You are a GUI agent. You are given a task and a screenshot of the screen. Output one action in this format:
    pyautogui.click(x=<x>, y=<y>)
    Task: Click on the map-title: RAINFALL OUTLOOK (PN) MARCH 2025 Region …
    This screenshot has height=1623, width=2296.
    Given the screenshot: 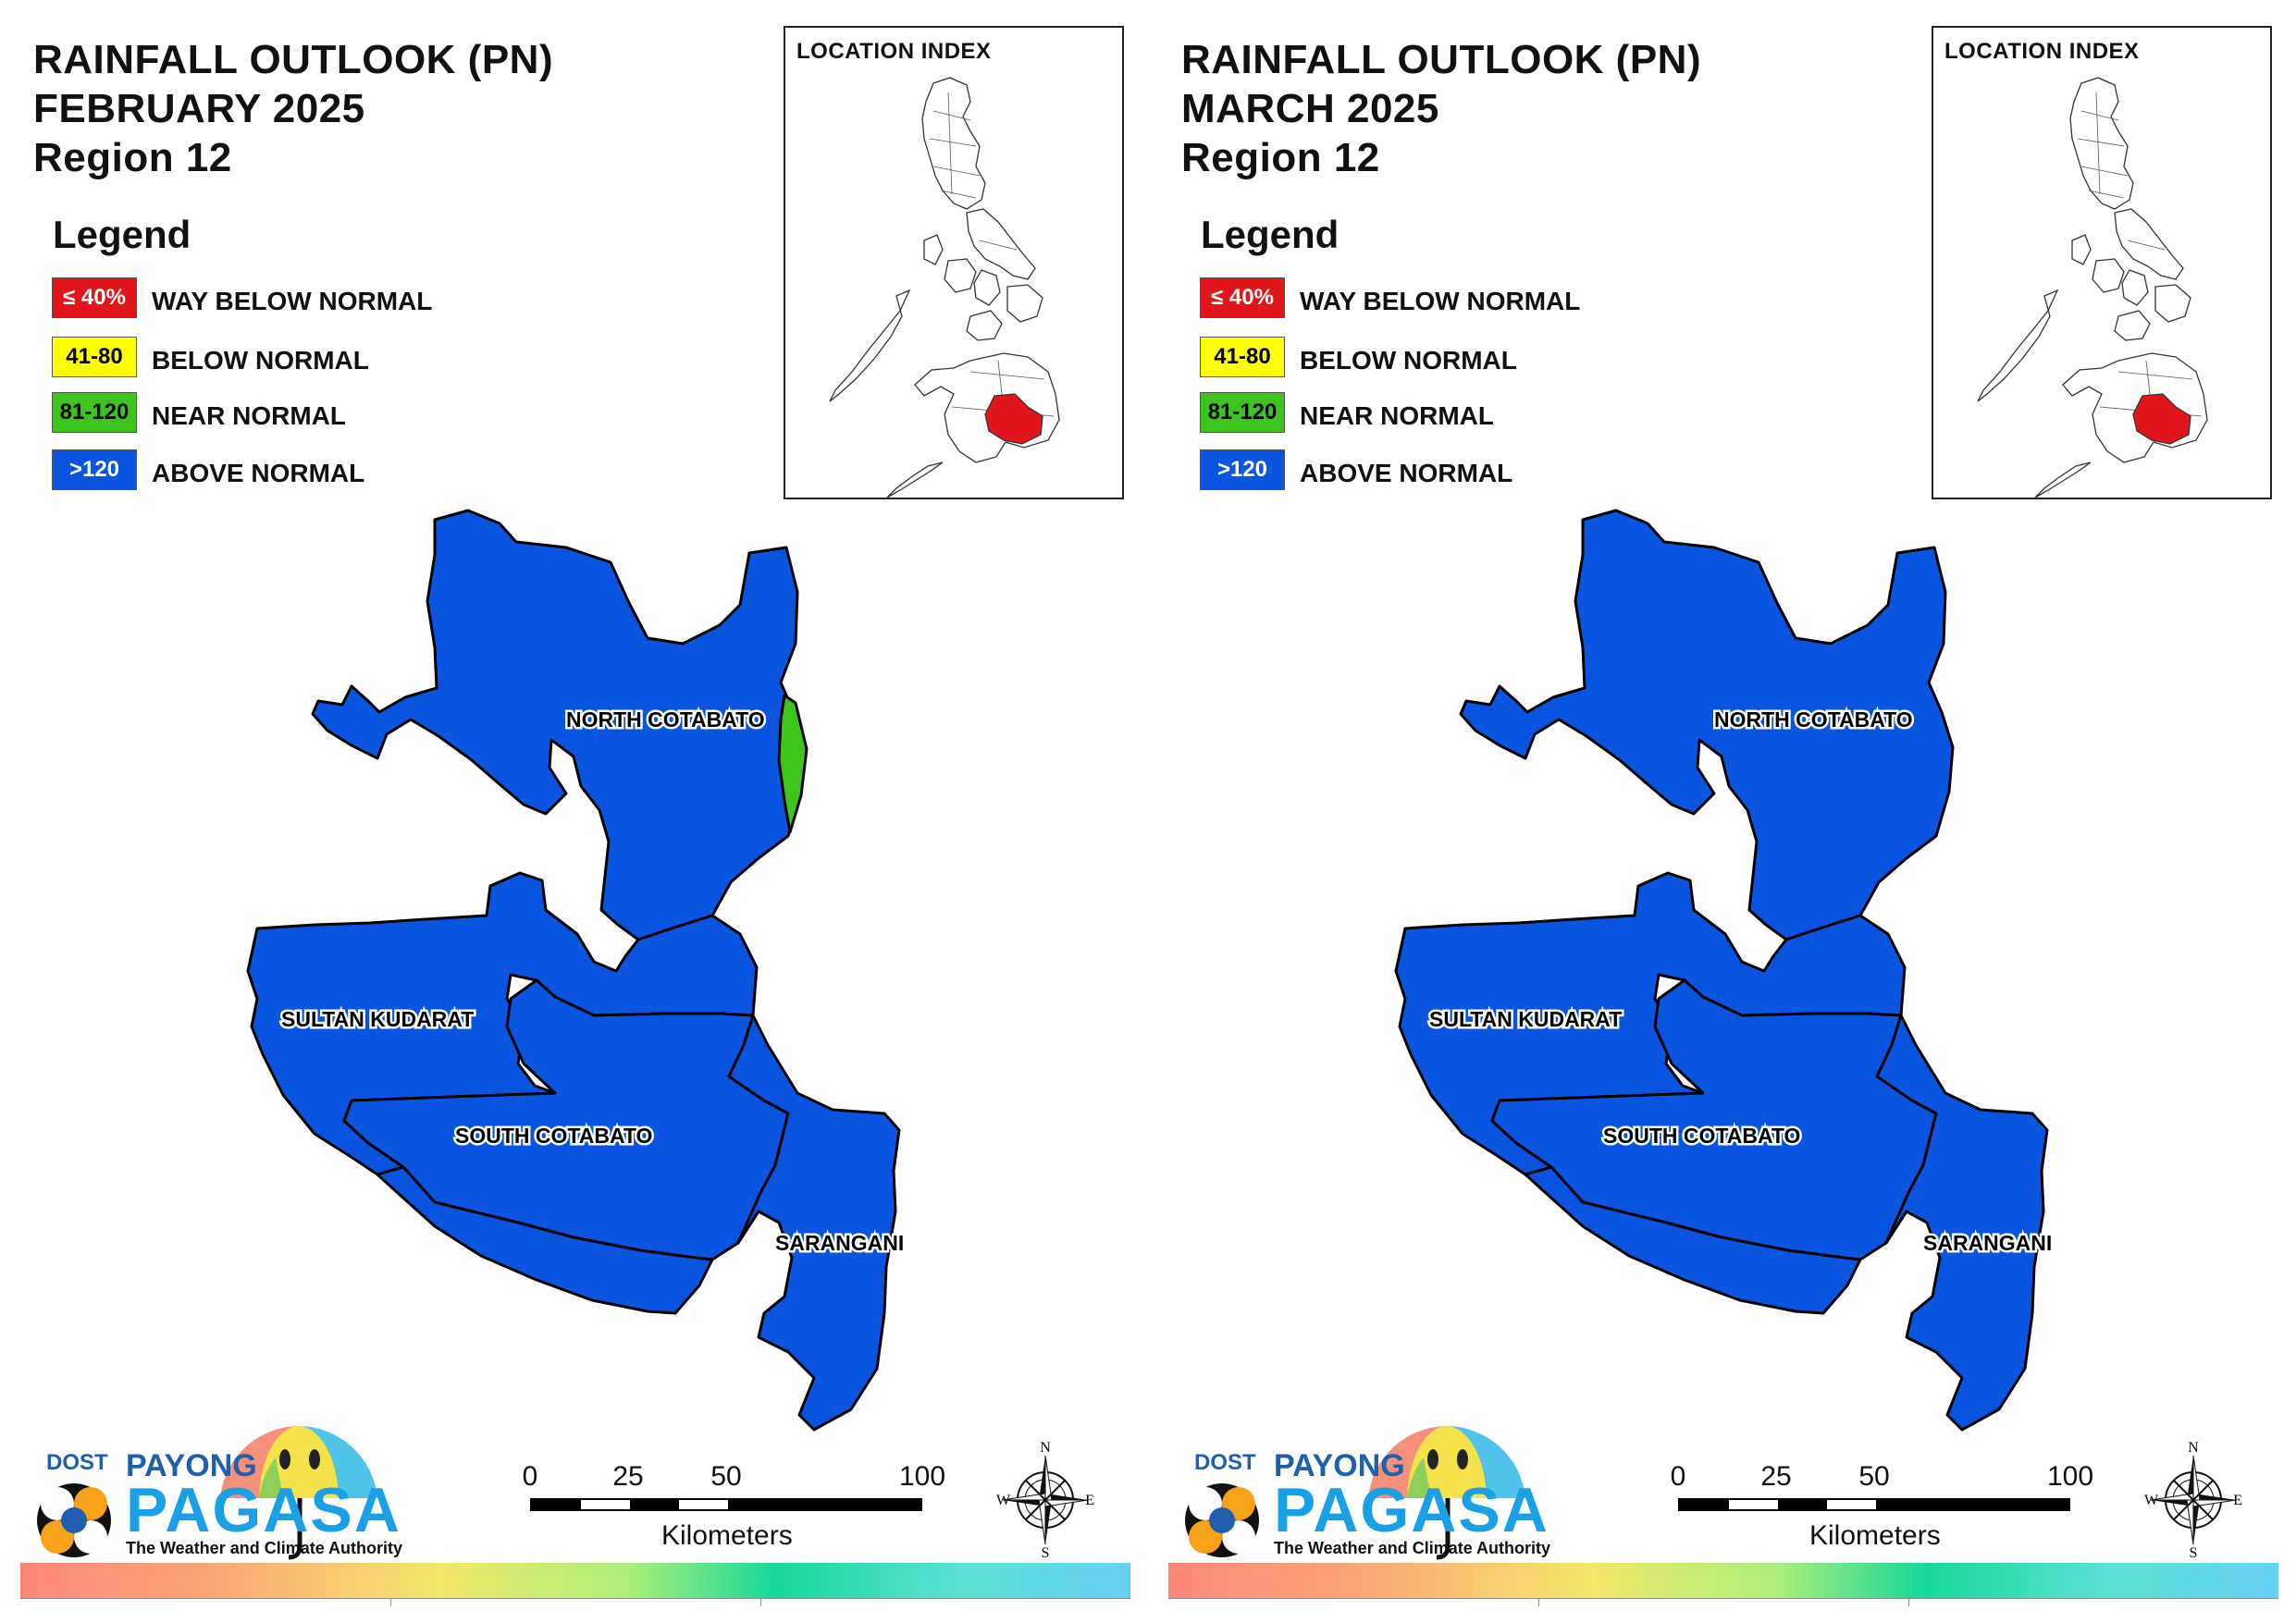 What is the action you would take?
    pyautogui.click(x=1441, y=108)
    